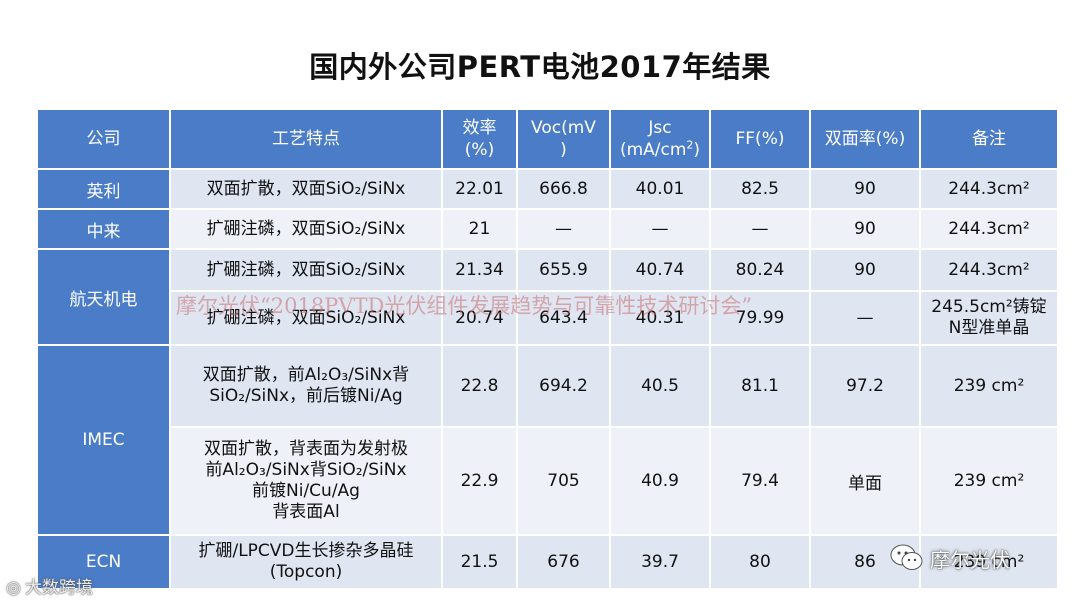  Describe the element at coordinates (563, 318) in the screenshot. I see `voc-cell: 643.4` at that location.